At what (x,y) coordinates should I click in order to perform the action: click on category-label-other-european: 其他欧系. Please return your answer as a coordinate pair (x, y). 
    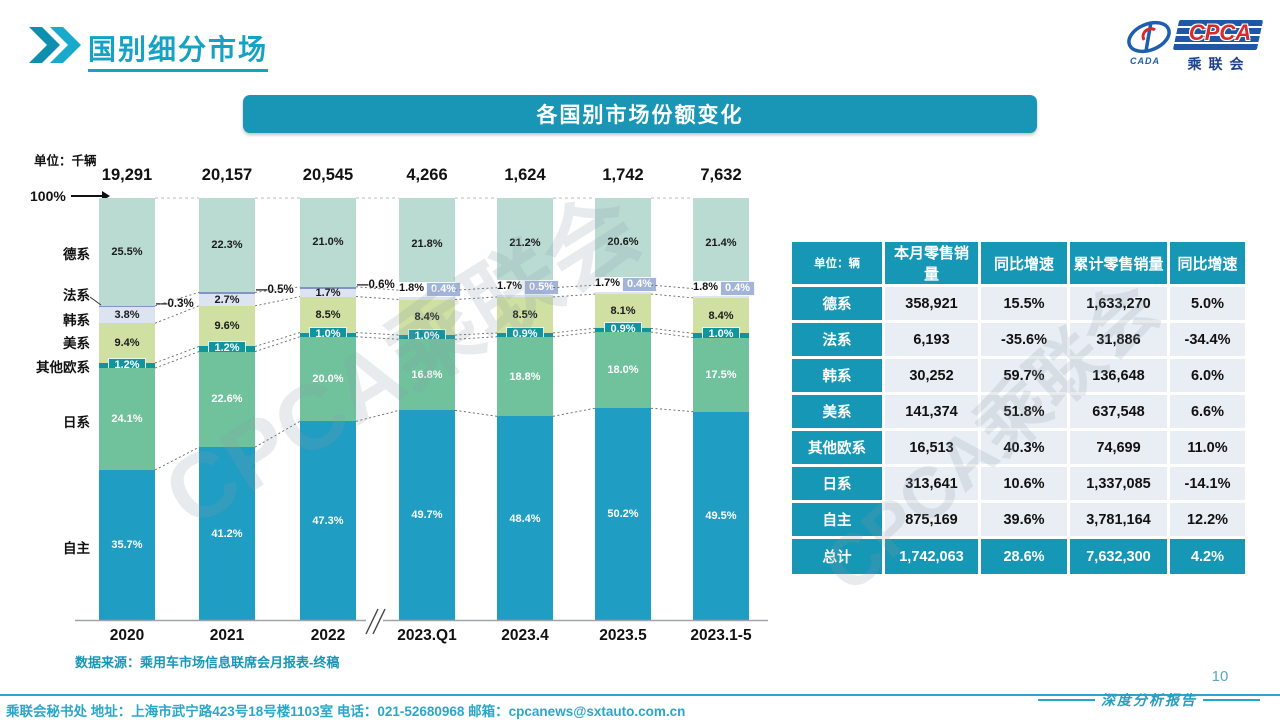
    Looking at the image, I should click on (63, 367).